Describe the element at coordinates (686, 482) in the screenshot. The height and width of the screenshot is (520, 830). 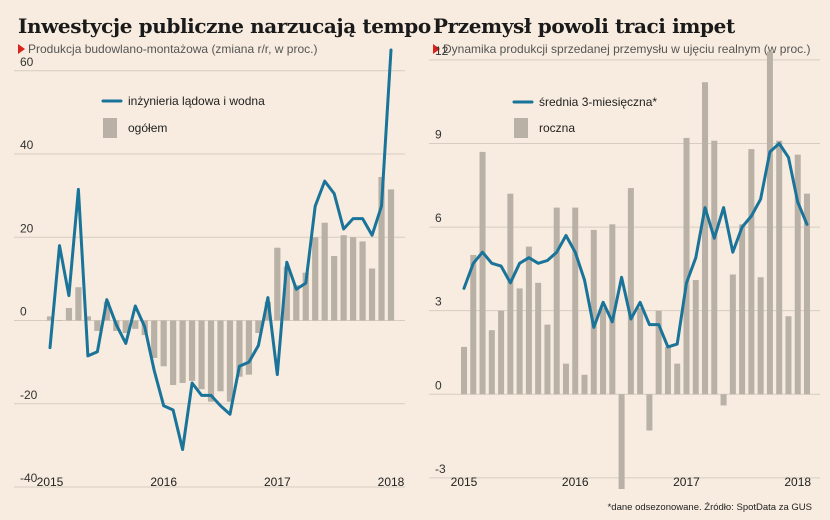
I see `x-tick-label: 2017` at that location.